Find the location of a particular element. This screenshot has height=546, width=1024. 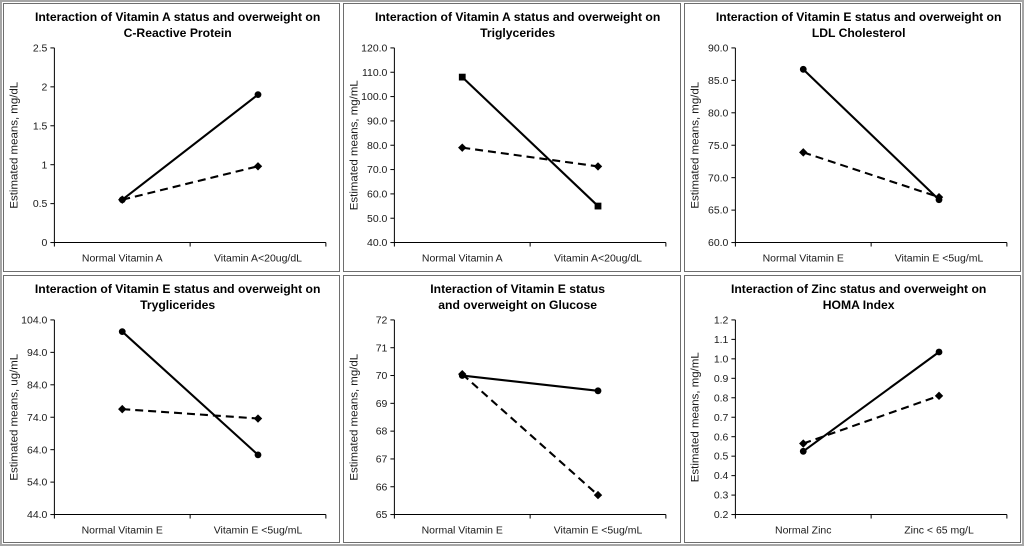

svg-text: 72 is located at coordinates (382, 320).